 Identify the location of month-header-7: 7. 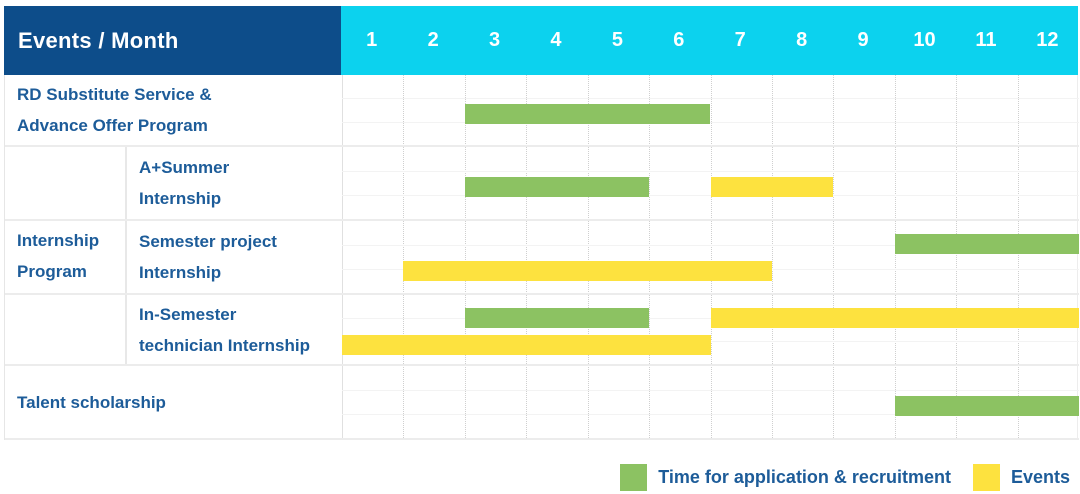
(740, 40).